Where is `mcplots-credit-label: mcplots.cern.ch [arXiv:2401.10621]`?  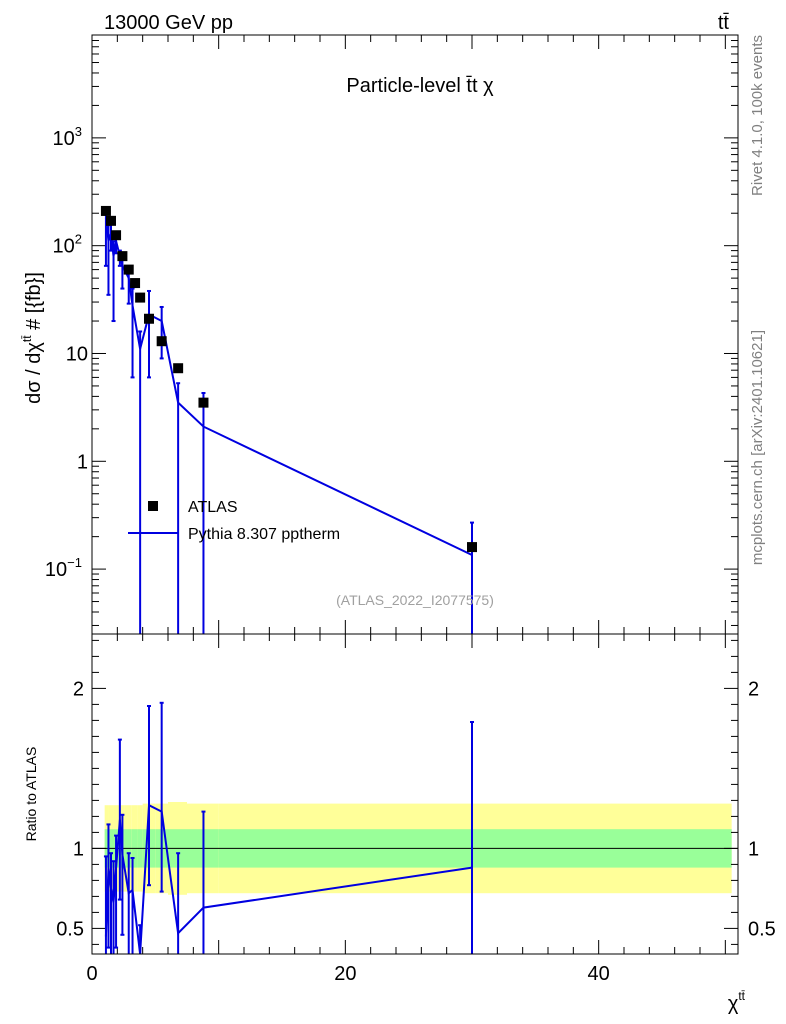 mcplots-credit-label: mcplots.cern.ch [arXiv:2401.10621] is located at coordinates (757, 447).